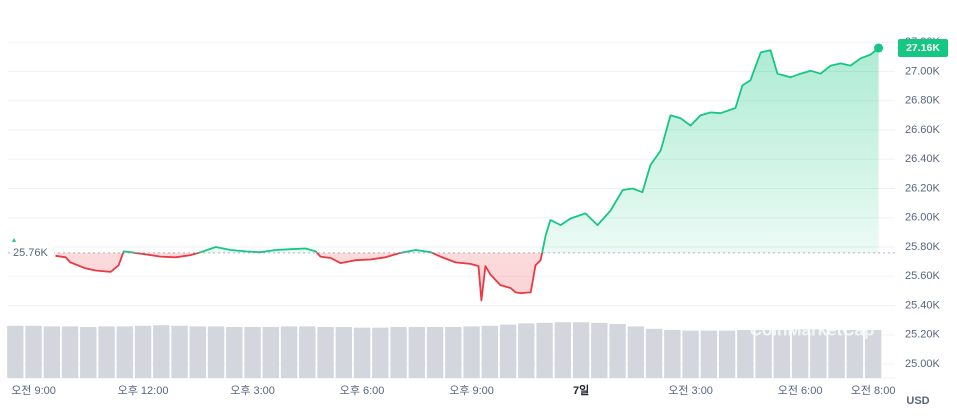 This screenshot has width=957, height=416. Describe the element at coordinates (879, 48) in the screenshot. I see `last-point` at that location.